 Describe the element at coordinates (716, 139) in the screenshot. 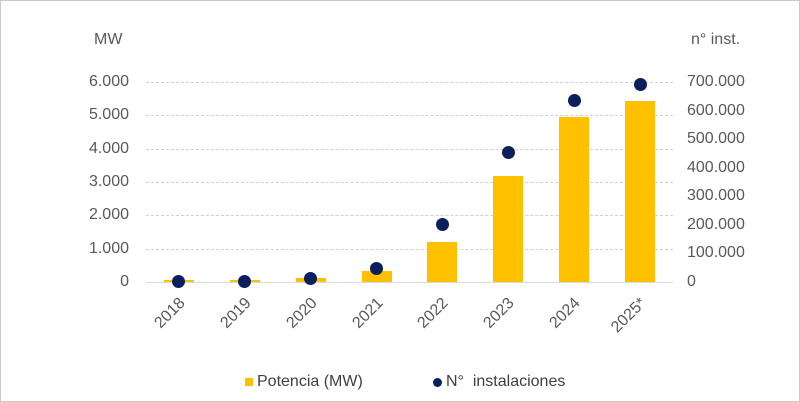

I see `right-axis-tick: 500.000` at that location.